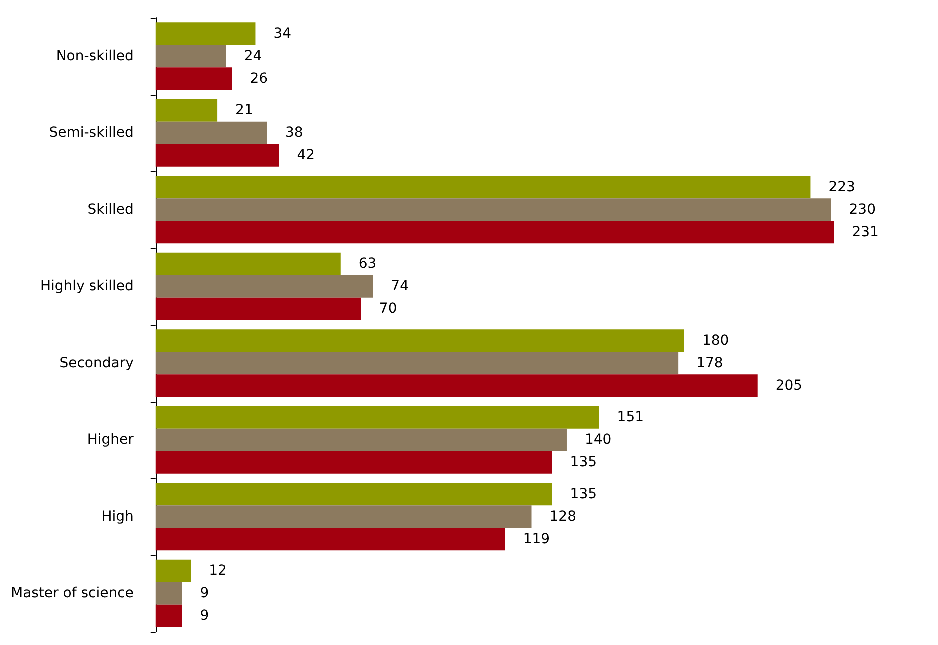 The image size is (938, 645). I want to click on data-label: 223, so click(842, 187).